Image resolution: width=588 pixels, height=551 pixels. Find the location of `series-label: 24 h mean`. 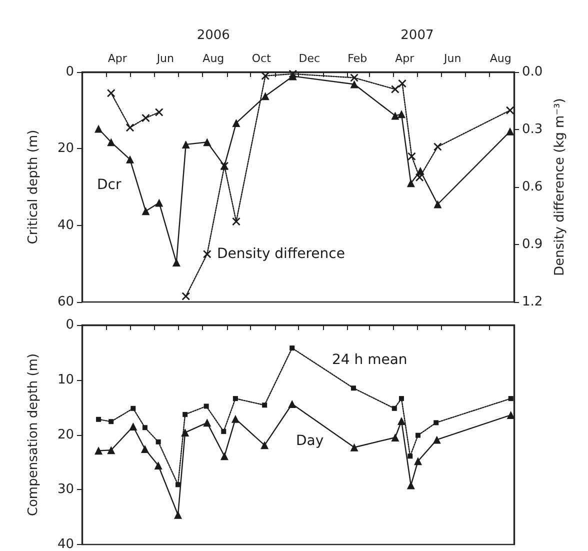

series-label: 24 h mean is located at coordinates (370, 360).